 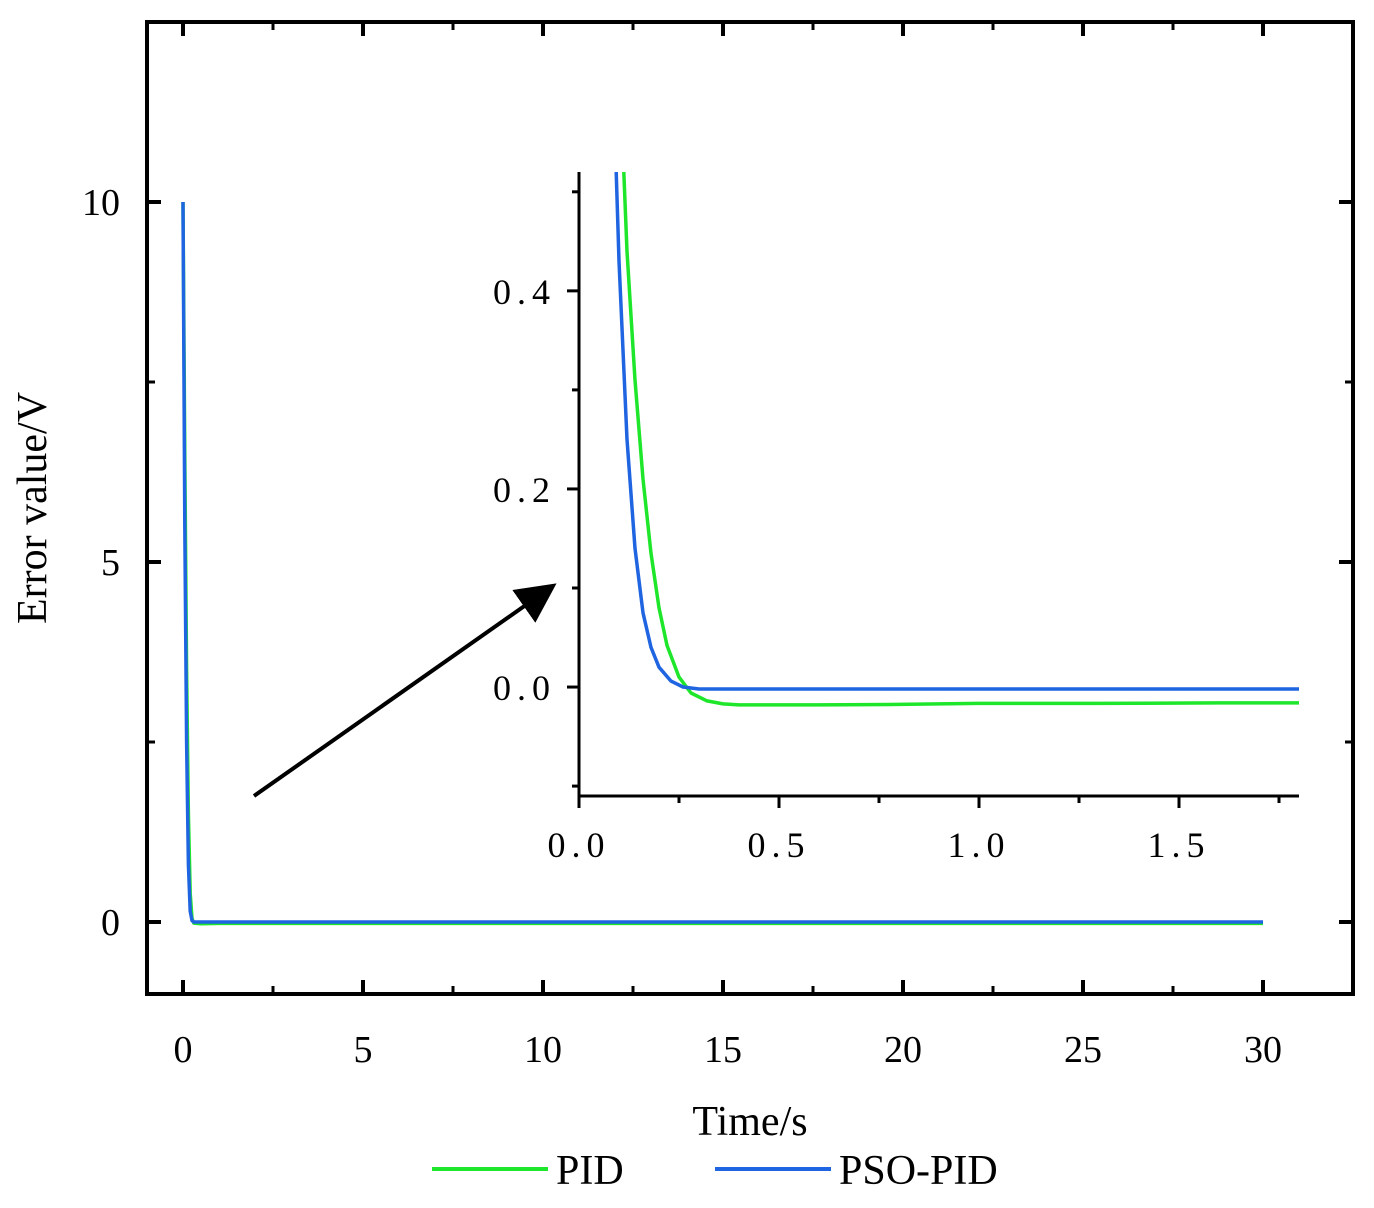 What do you see at coordinates (183, 1050) in the screenshot?
I see `main-x-tick-label: 0` at bounding box center [183, 1050].